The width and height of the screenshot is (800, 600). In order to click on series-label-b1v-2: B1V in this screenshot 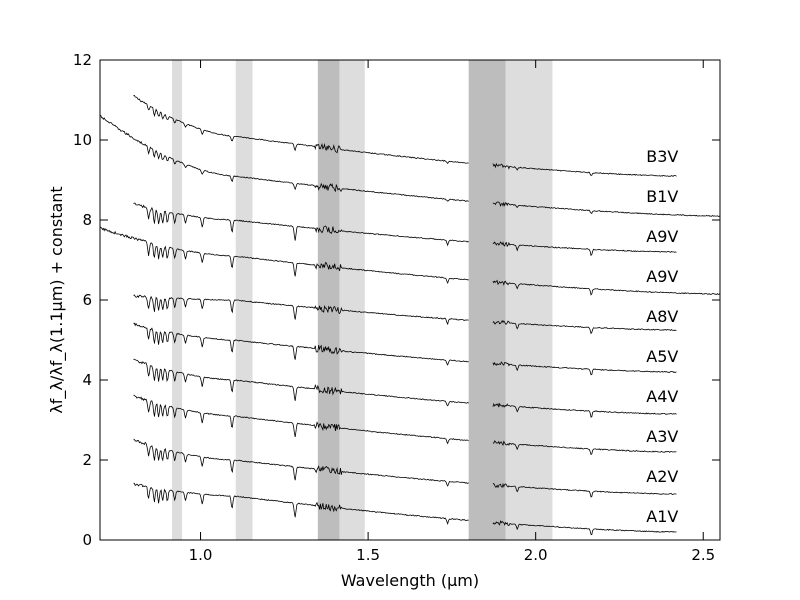, I will do `click(662, 196)`.